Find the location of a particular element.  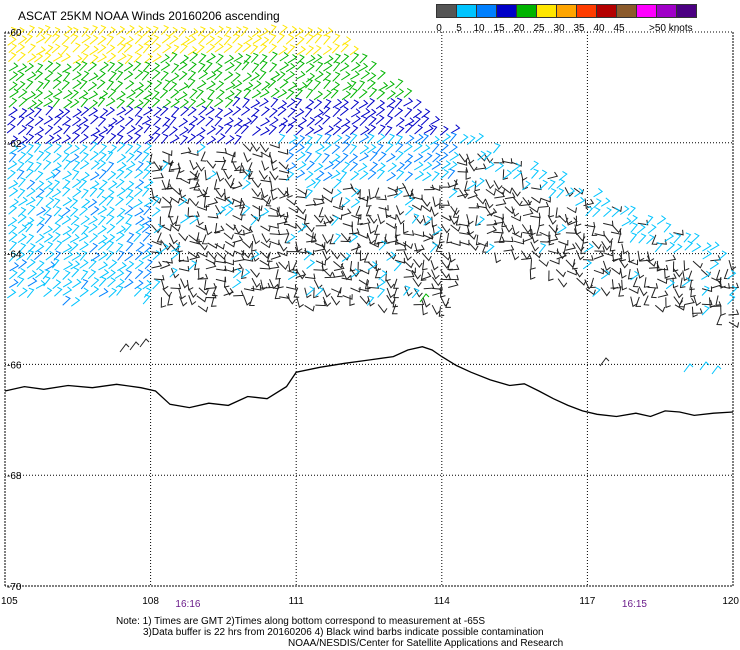

lat-tick-label: -62 is located at coordinates (14, 144).